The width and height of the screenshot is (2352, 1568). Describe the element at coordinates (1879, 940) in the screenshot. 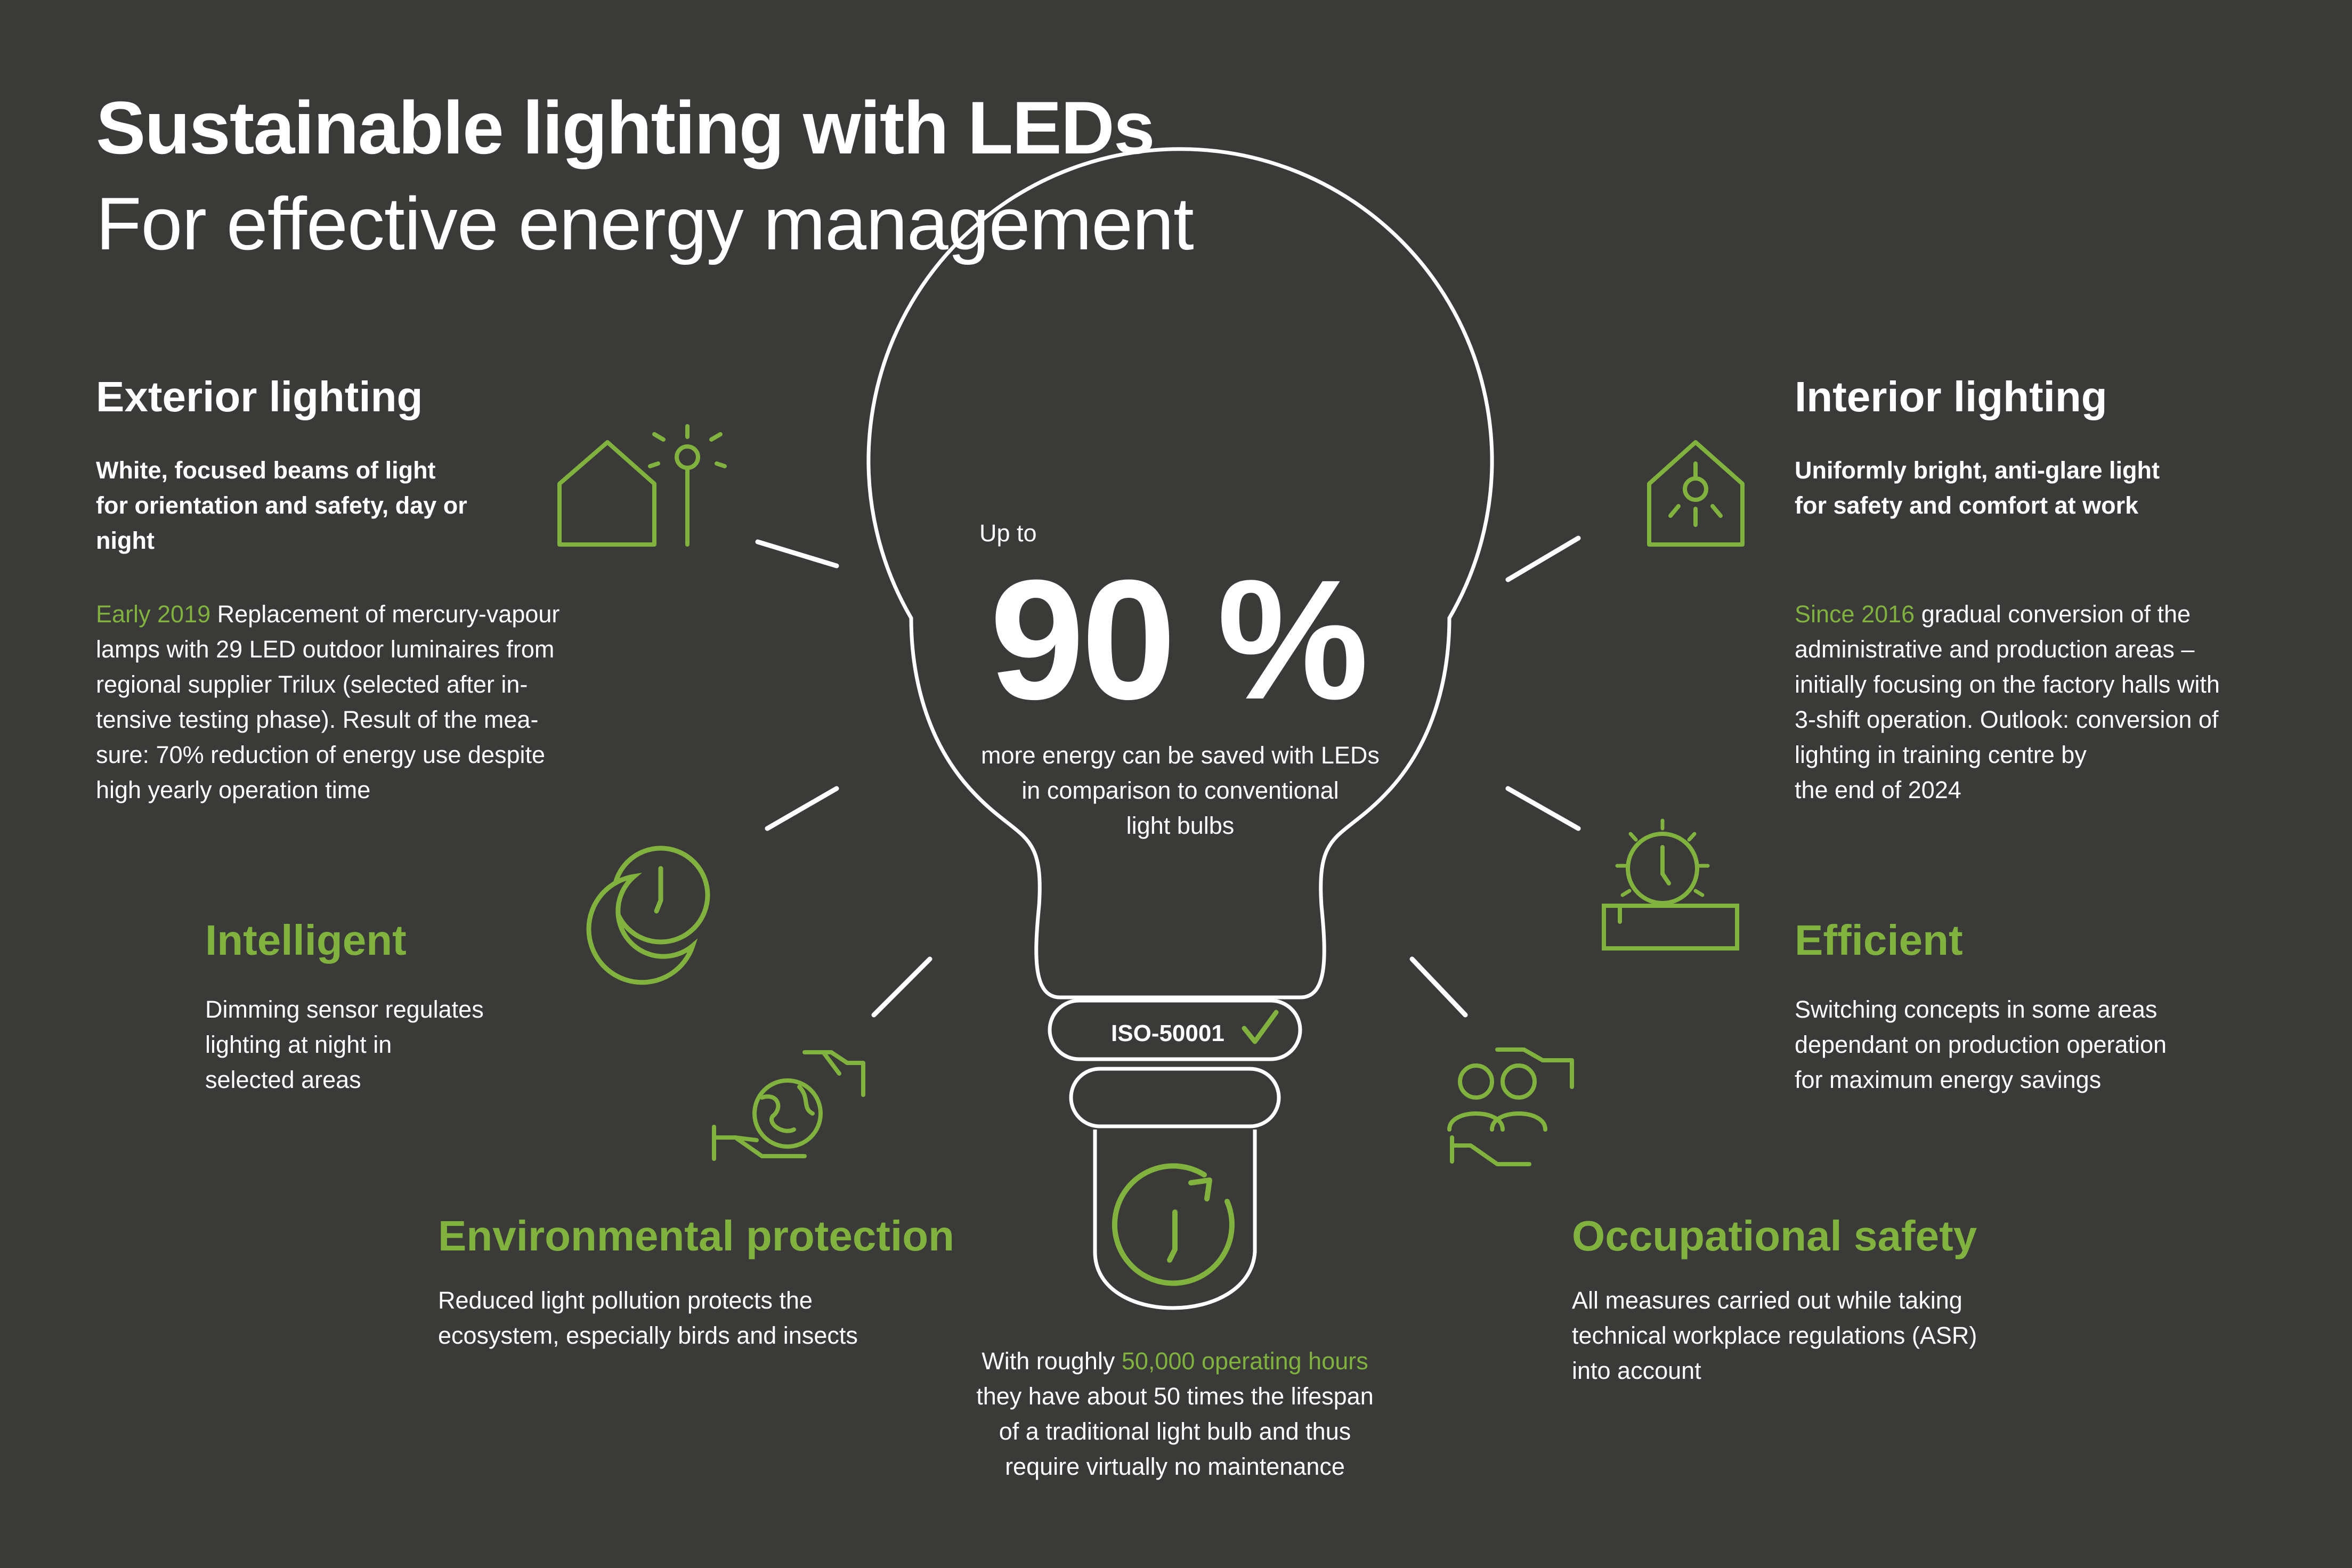

I see `efficient-heading: Efficient` at that location.